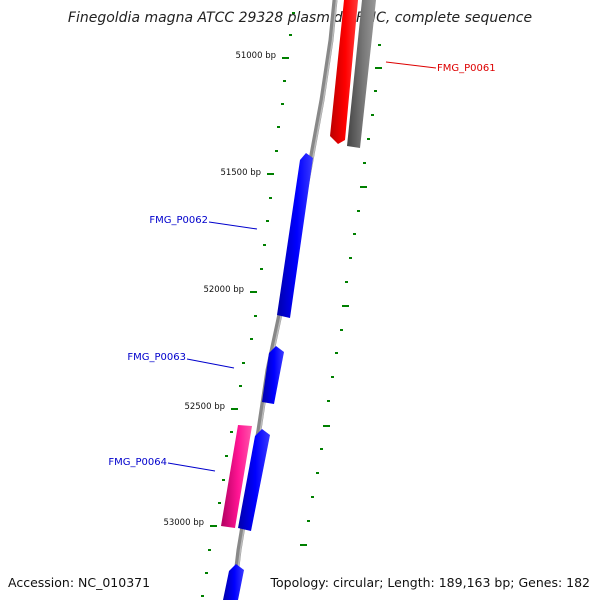 This screenshot has height=600, width=600. I want to click on gene-arrow-gray, so click(361, 74).